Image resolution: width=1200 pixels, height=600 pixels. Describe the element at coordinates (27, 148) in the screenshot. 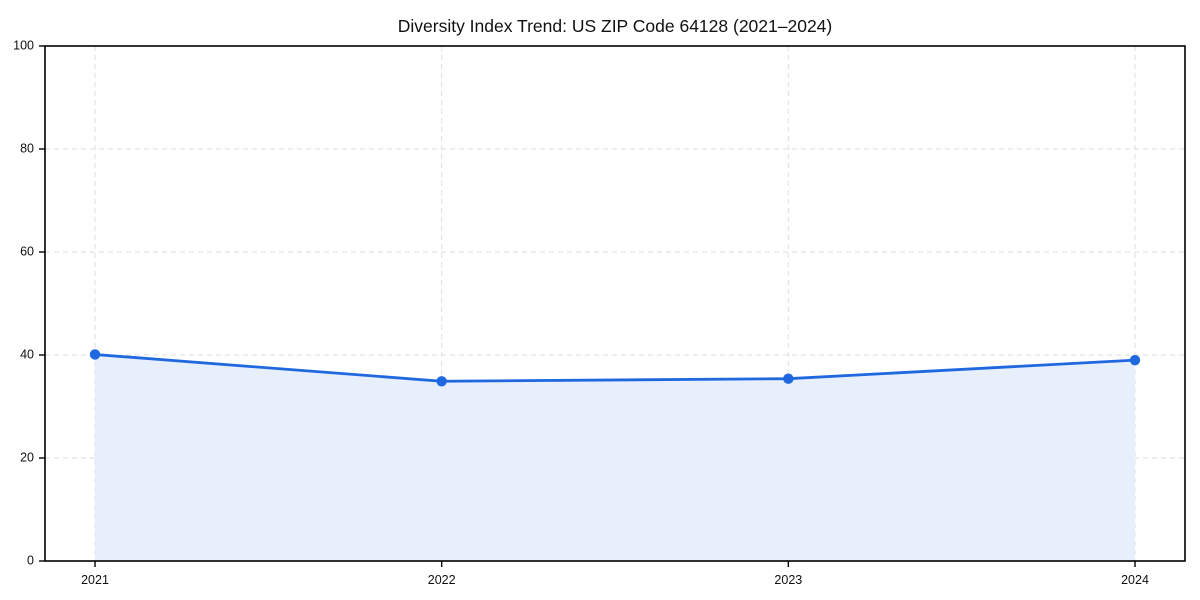

I see `y-tick-label: 80` at that location.